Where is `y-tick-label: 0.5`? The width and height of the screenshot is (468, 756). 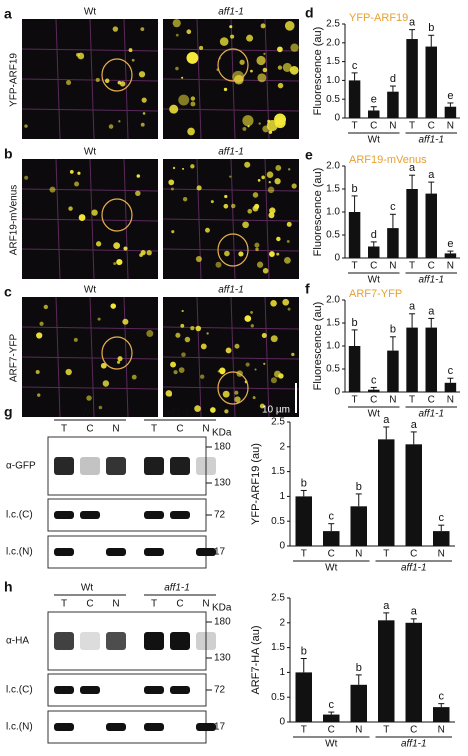 y-tick-label: 0.5 is located at coordinates (333, 369).